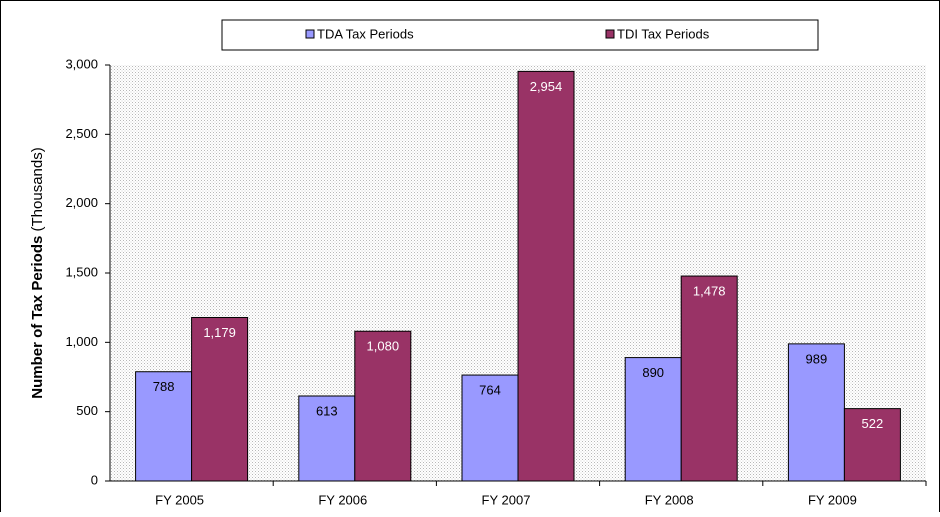  What do you see at coordinates (37, 317) in the screenshot?
I see `y-axis-title: Number of Tax Periods` at bounding box center [37, 317].